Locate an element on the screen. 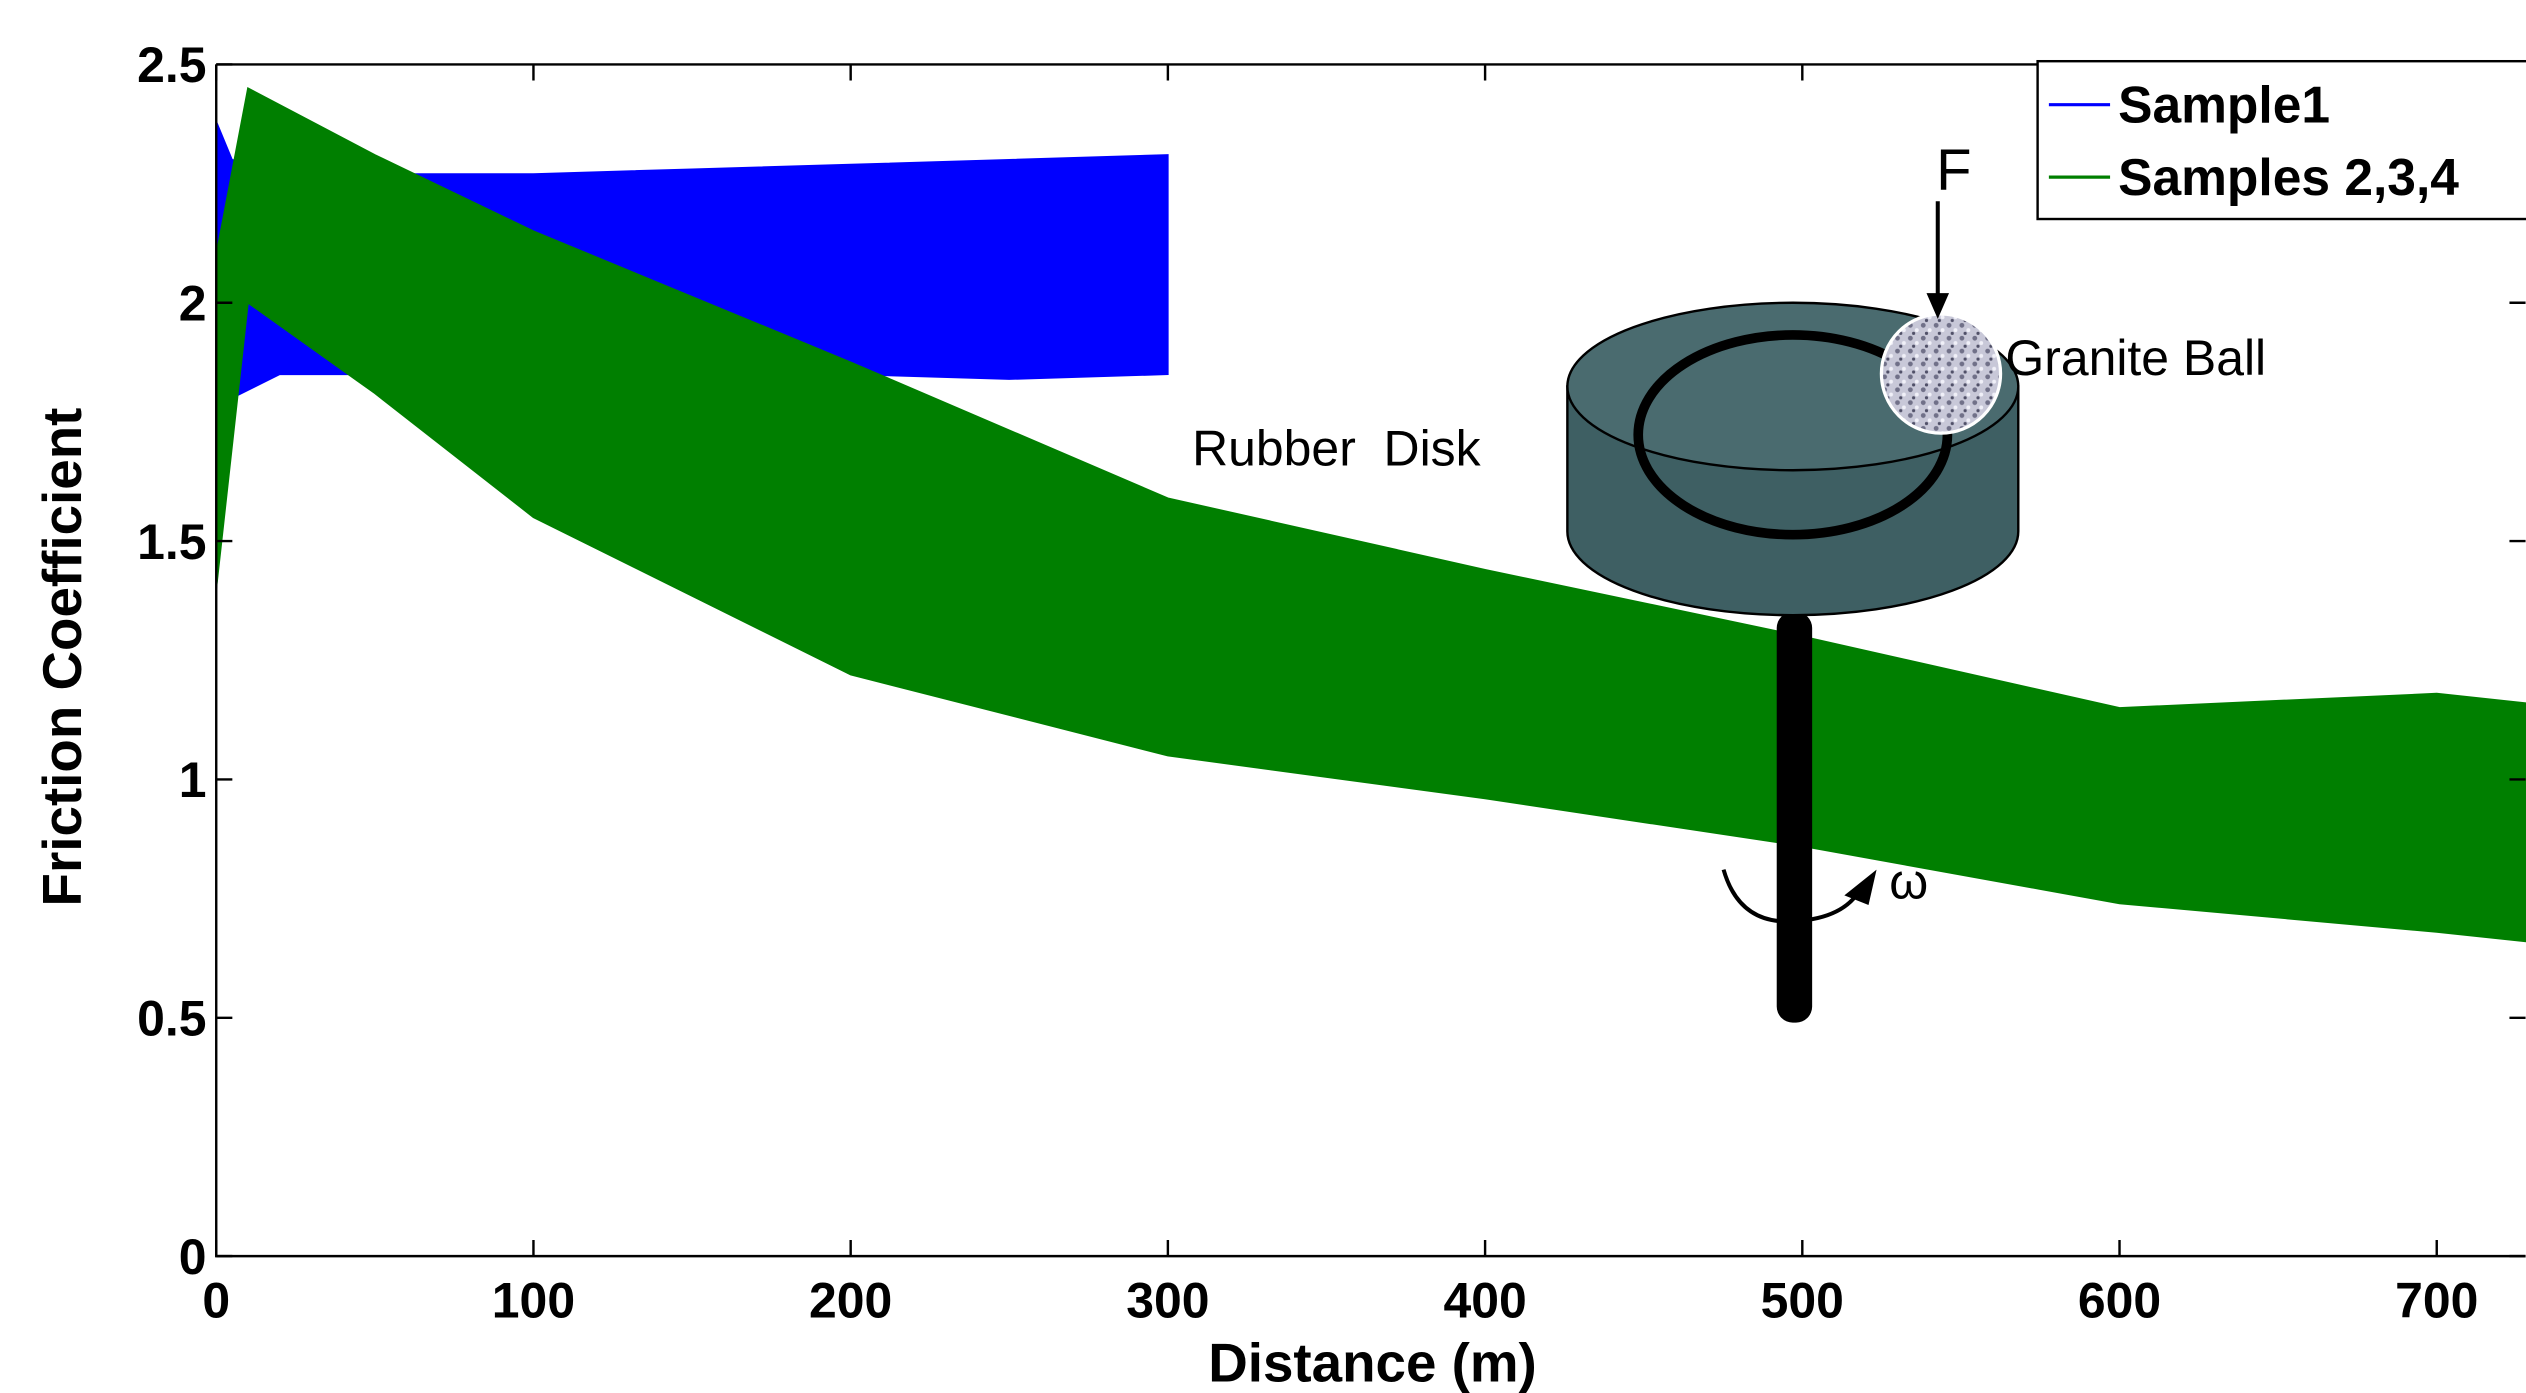 This screenshot has width=2526, height=1393. x-tick-label: 700 is located at coordinates (2436, 1300).